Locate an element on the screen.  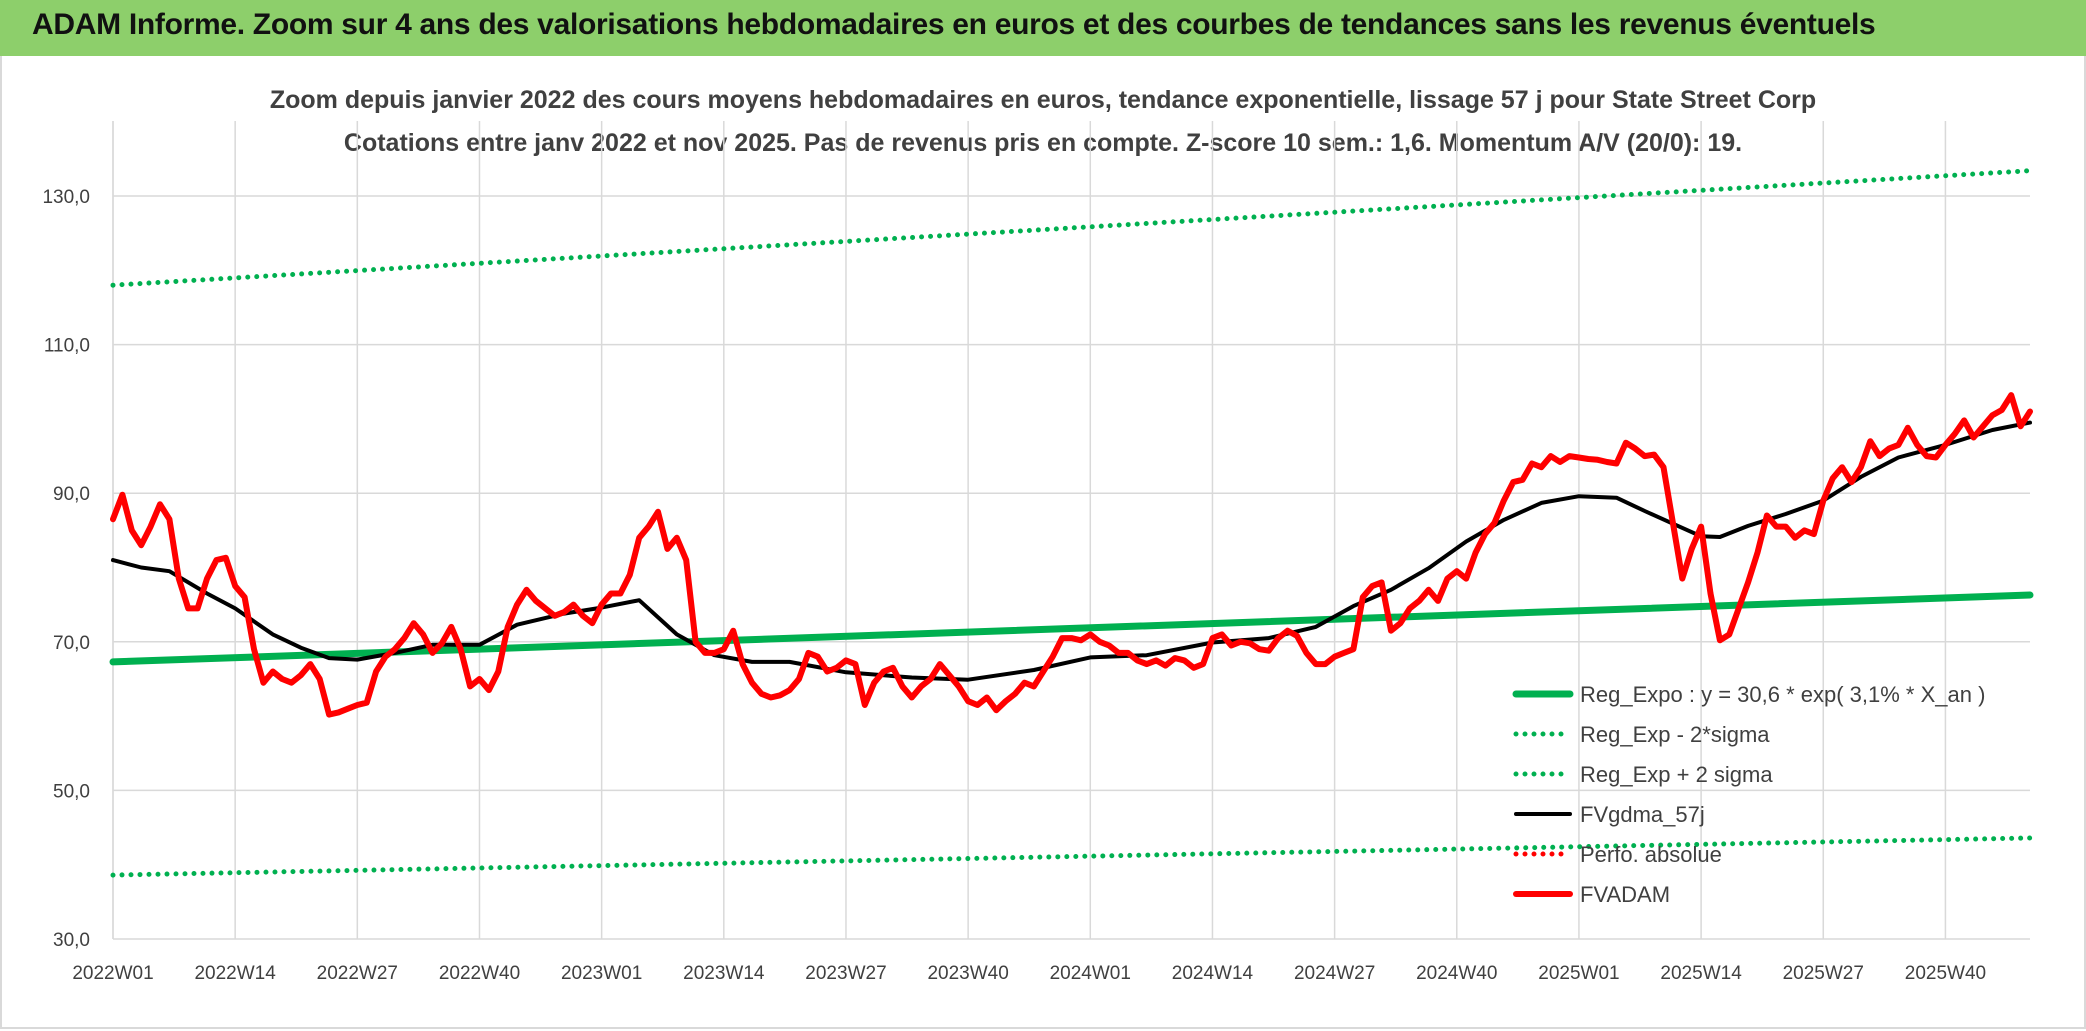
y-tick-label: 130,0 is located at coordinates (66, 197).